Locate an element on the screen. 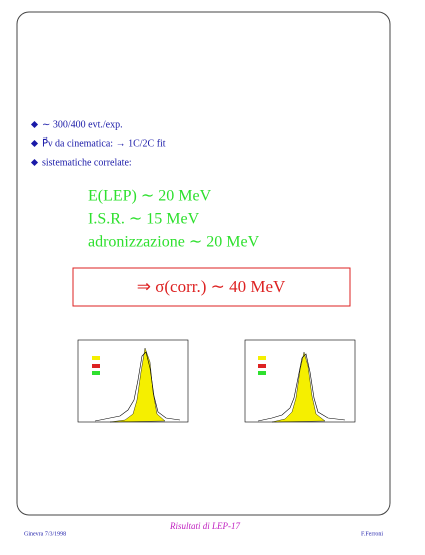  bullet: ∼ 300/400 evt./exp. is located at coordinates (82, 124).